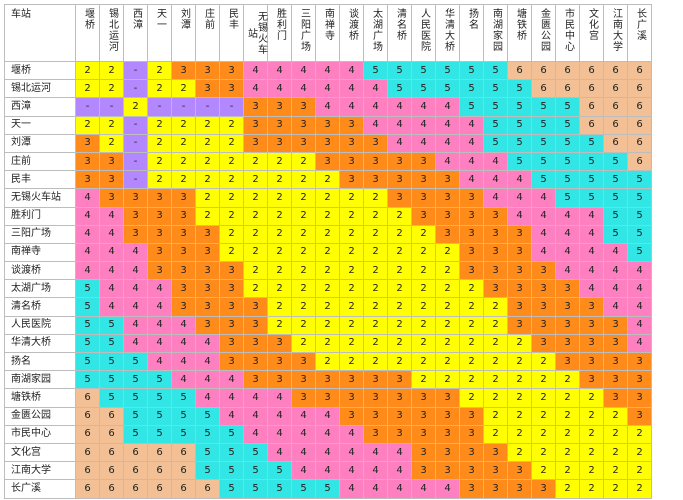  I want to click on column-header-label: 庄前, so click(208, 19).